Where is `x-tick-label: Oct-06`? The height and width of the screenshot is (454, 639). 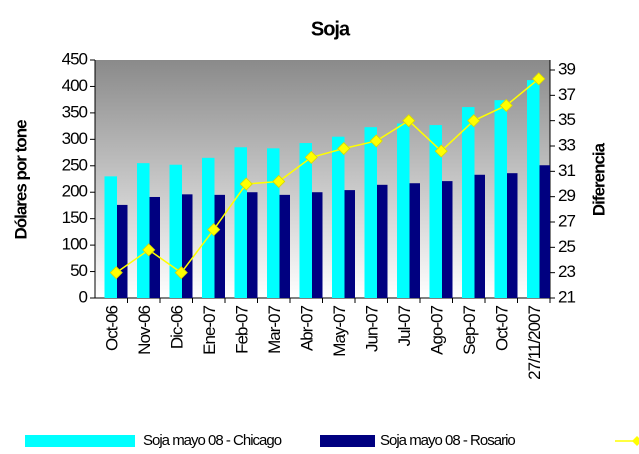 x-tick-label: Oct-06 is located at coordinates (112, 328).